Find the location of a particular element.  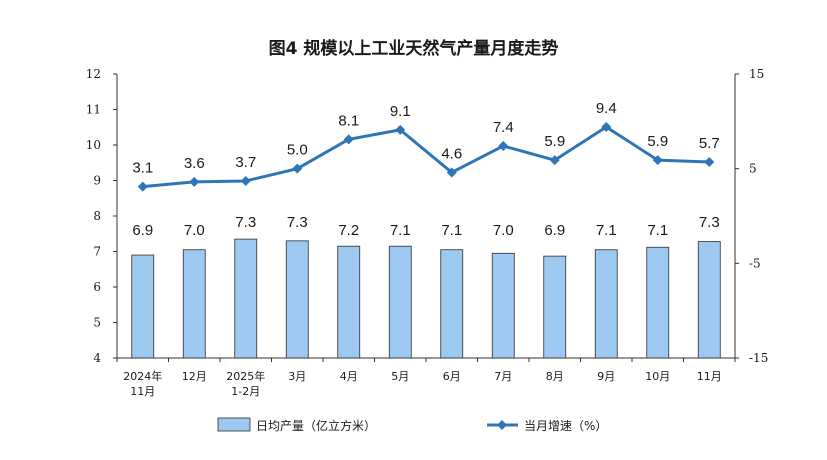

line-value-label: 3.7 is located at coordinates (245, 162).